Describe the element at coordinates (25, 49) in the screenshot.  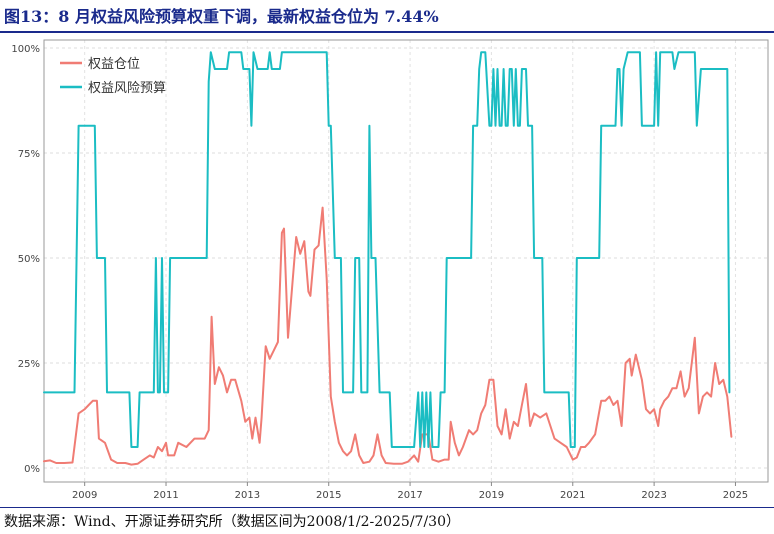
I see `y-tick-label: 100%` at that location.